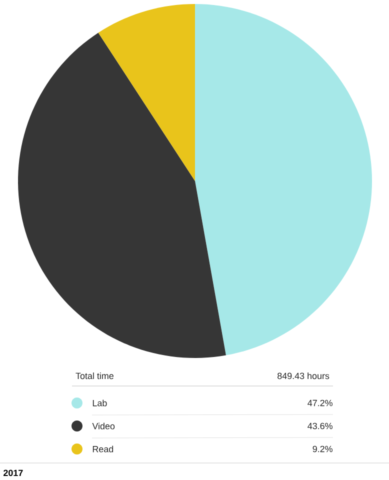  Describe the element at coordinates (103, 426) in the screenshot. I see `legend-label: Video` at that location.